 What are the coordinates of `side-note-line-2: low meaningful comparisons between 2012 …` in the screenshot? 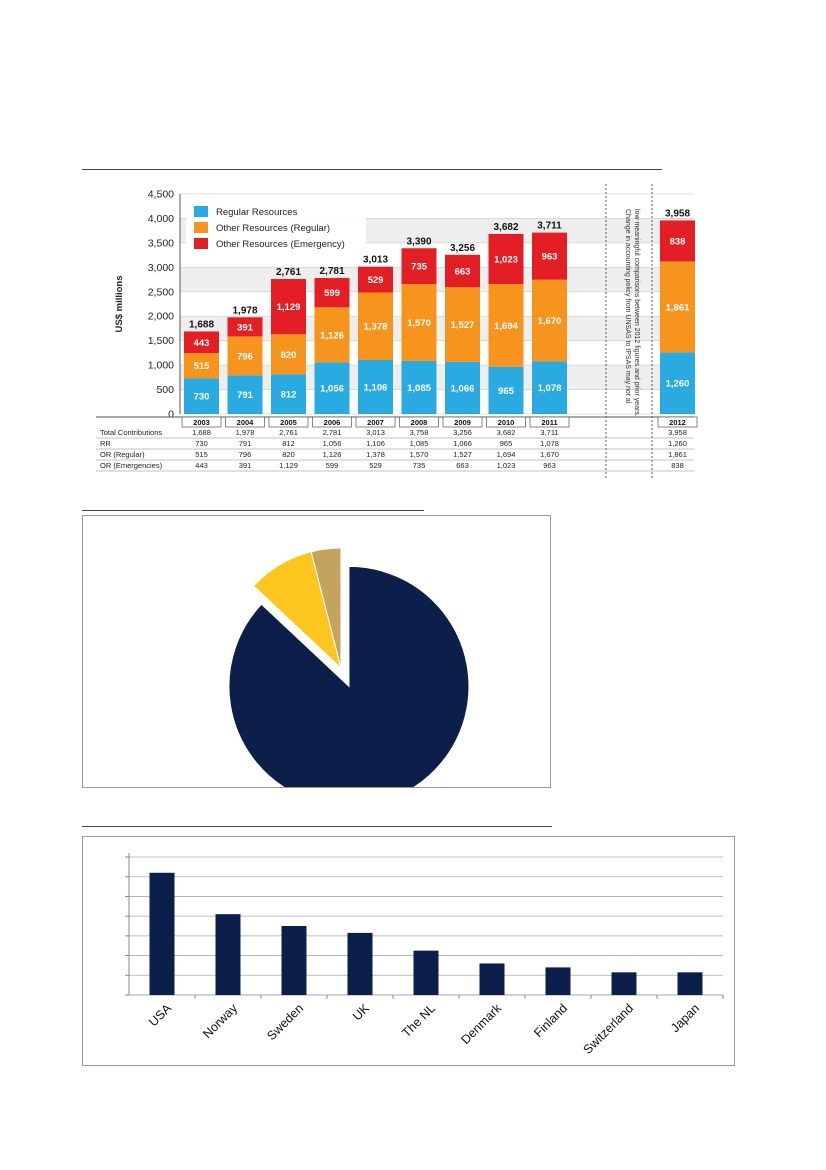 It's located at (636, 313).